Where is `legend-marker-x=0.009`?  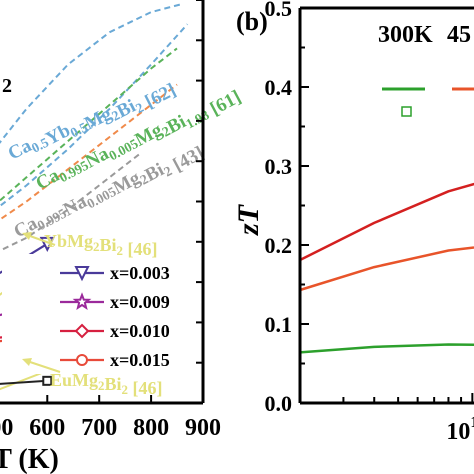
legend-marker-x=0.009 is located at coordinates (82, 301).